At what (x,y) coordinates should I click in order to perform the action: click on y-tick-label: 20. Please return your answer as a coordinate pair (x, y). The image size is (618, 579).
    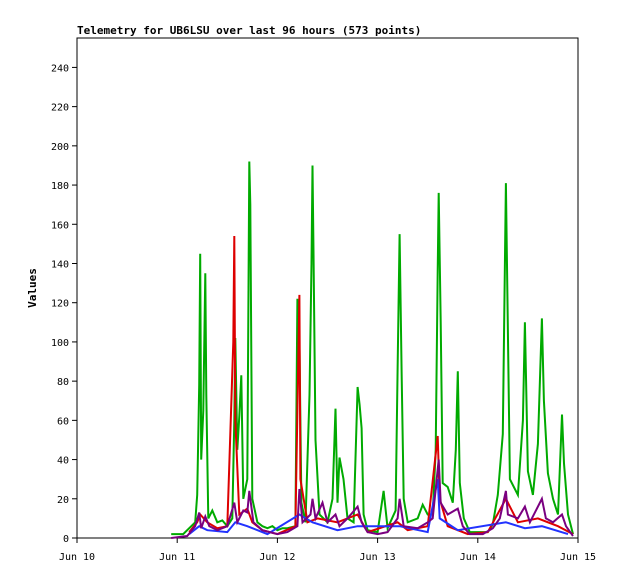
    Looking at the image, I should click on (63, 500).